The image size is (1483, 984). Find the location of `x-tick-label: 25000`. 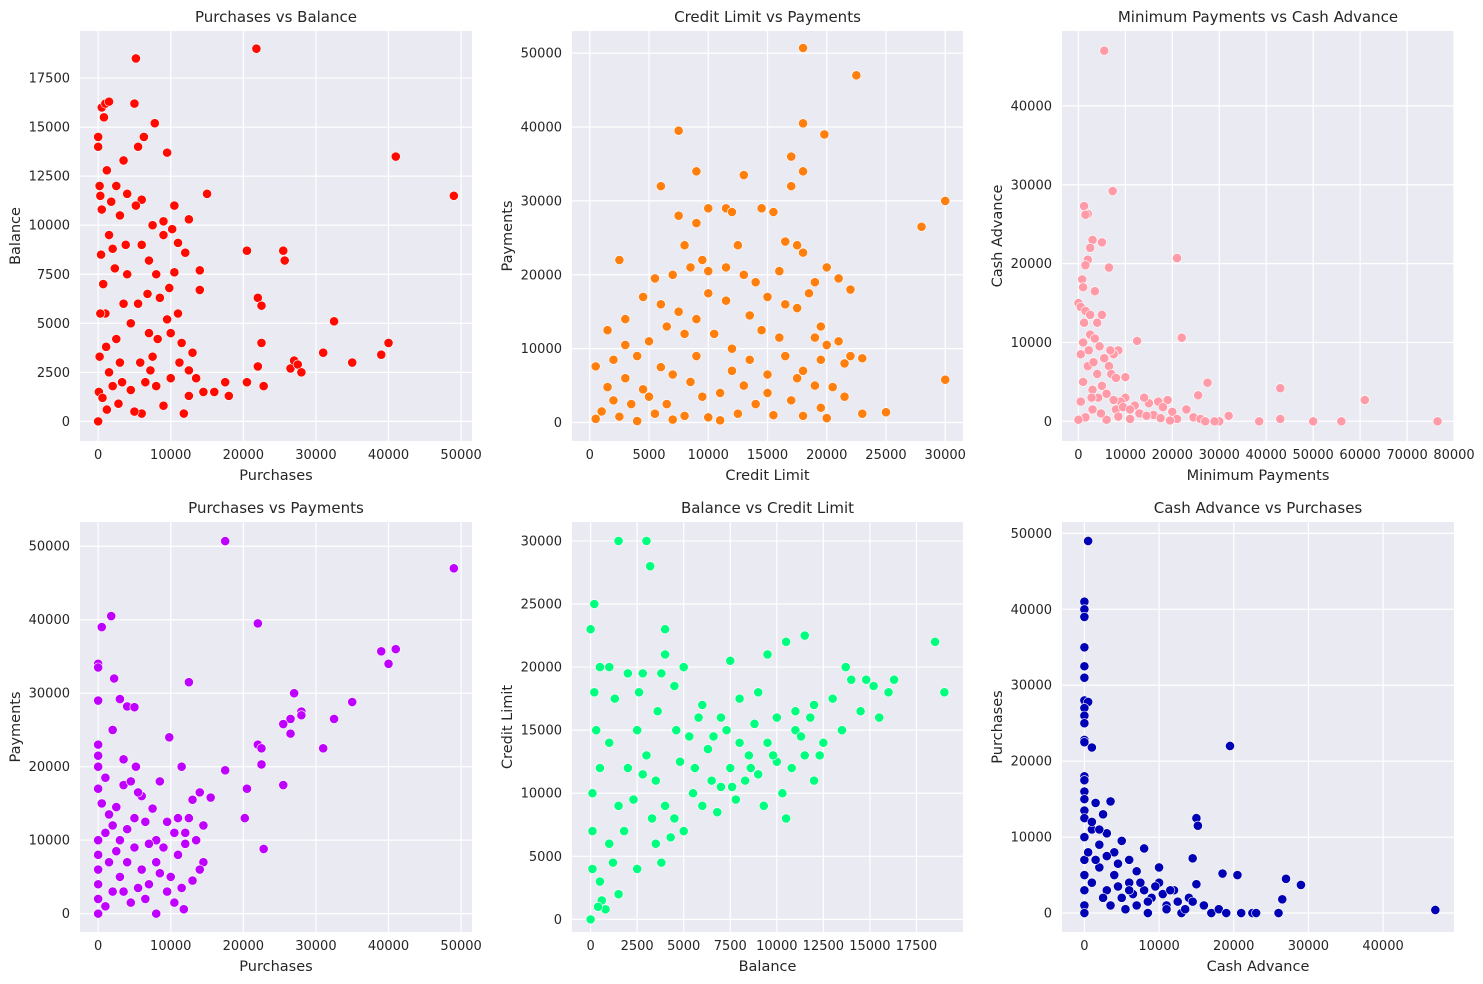

x-tick-label: 25000 is located at coordinates (885, 455).